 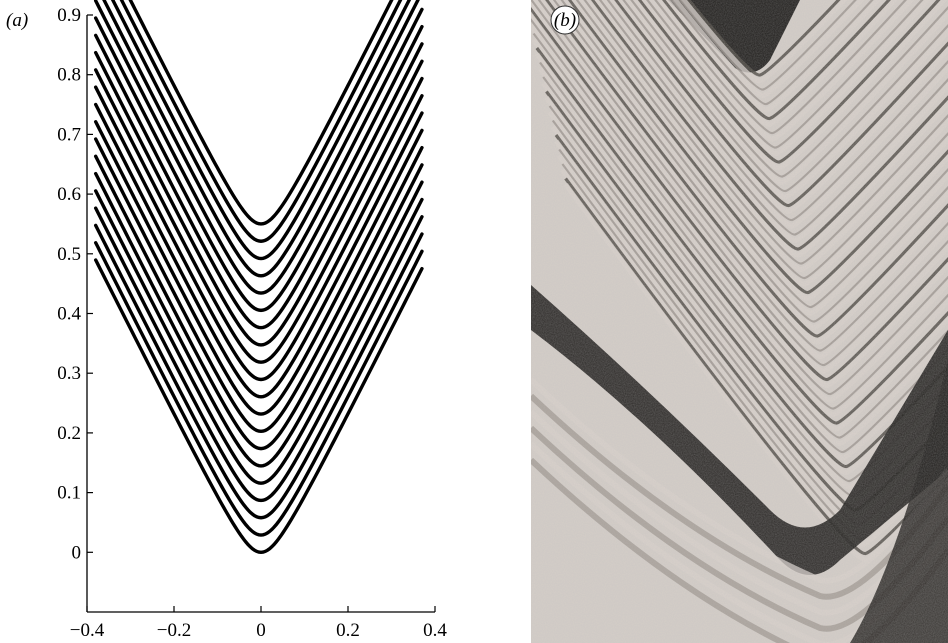 What do you see at coordinates (69, 194) in the screenshot?
I see `y-tick-label: 0.6` at bounding box center [69, 194].